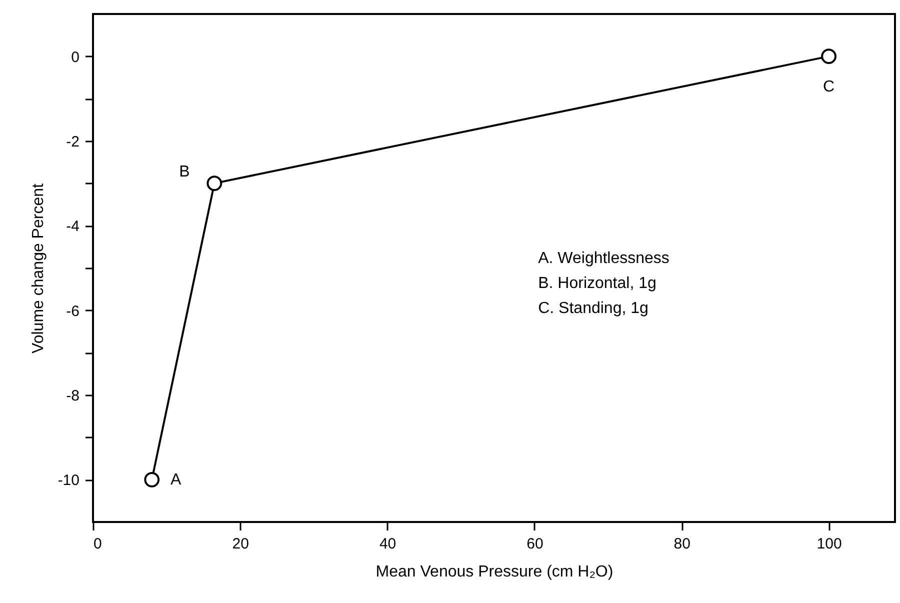 This screenshot has height=603, width=900. What do you see at coordinates (597, 283) in the screenshot?
I see `annotation: B. Horizontal, 1g` at bounding box center [597, 283].